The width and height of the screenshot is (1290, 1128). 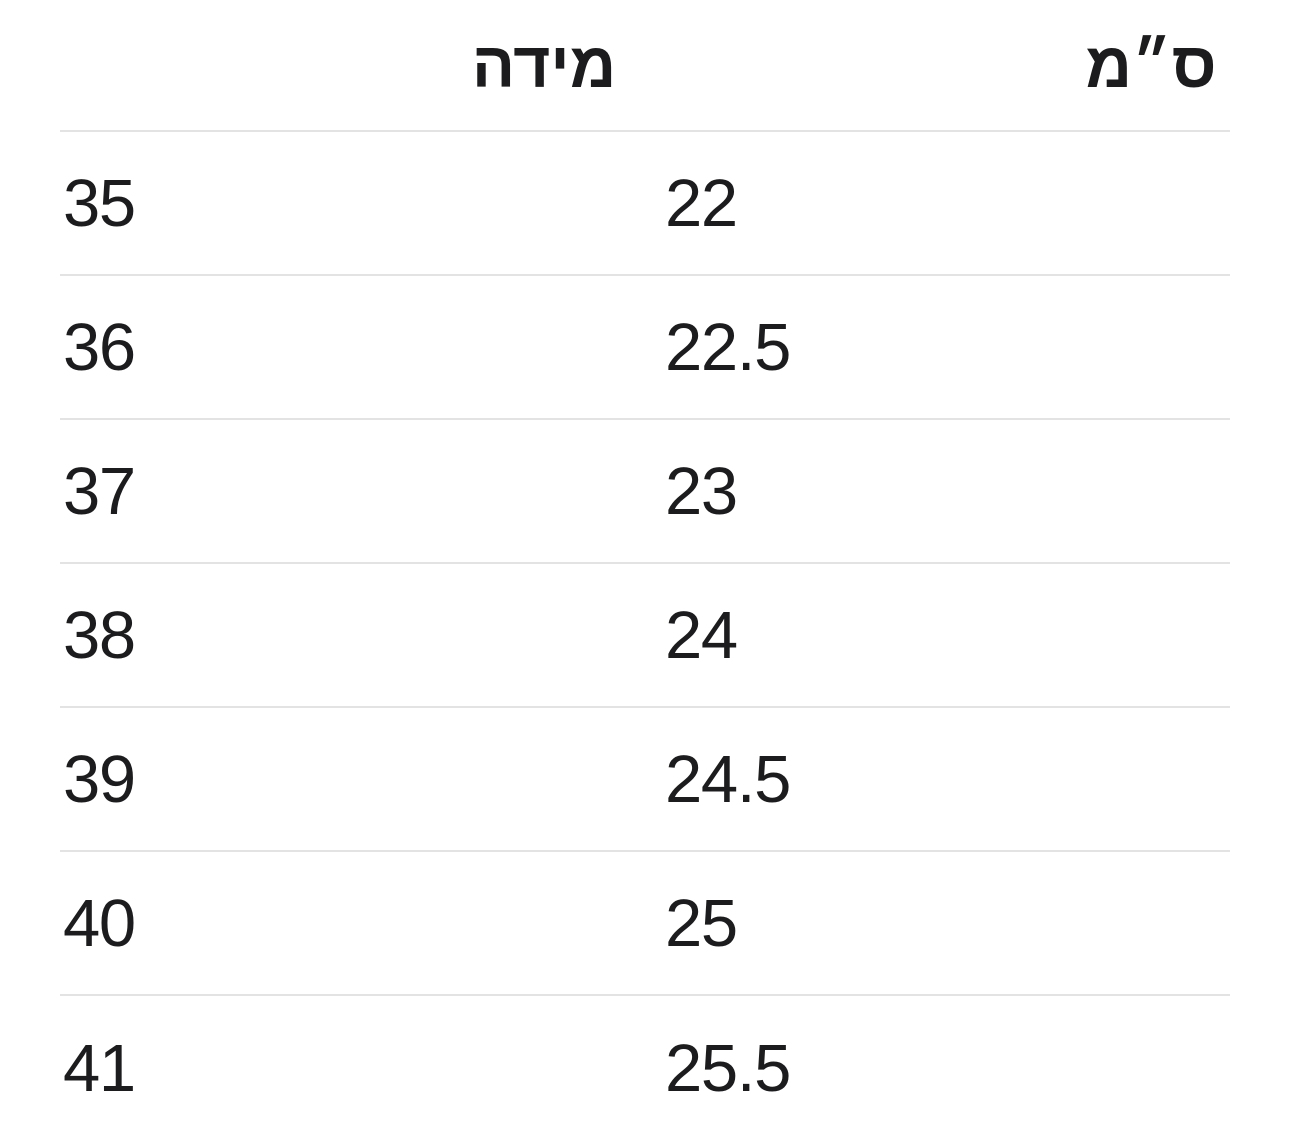 What do you see at coordinates (99, 923) in the screenshot?
I see `size-cell: 40` at bounding box center [99, 923].